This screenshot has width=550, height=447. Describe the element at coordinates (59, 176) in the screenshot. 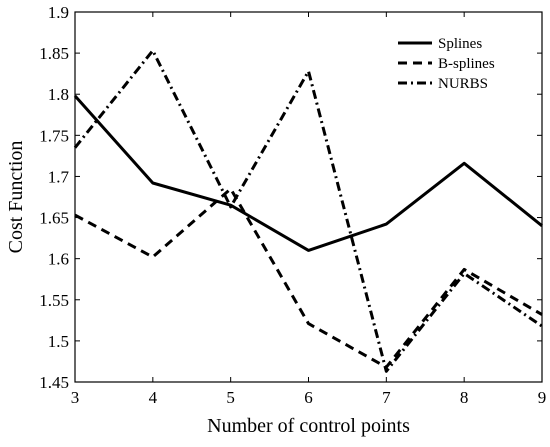

I see `y-tick-label: 1.7` at that location.